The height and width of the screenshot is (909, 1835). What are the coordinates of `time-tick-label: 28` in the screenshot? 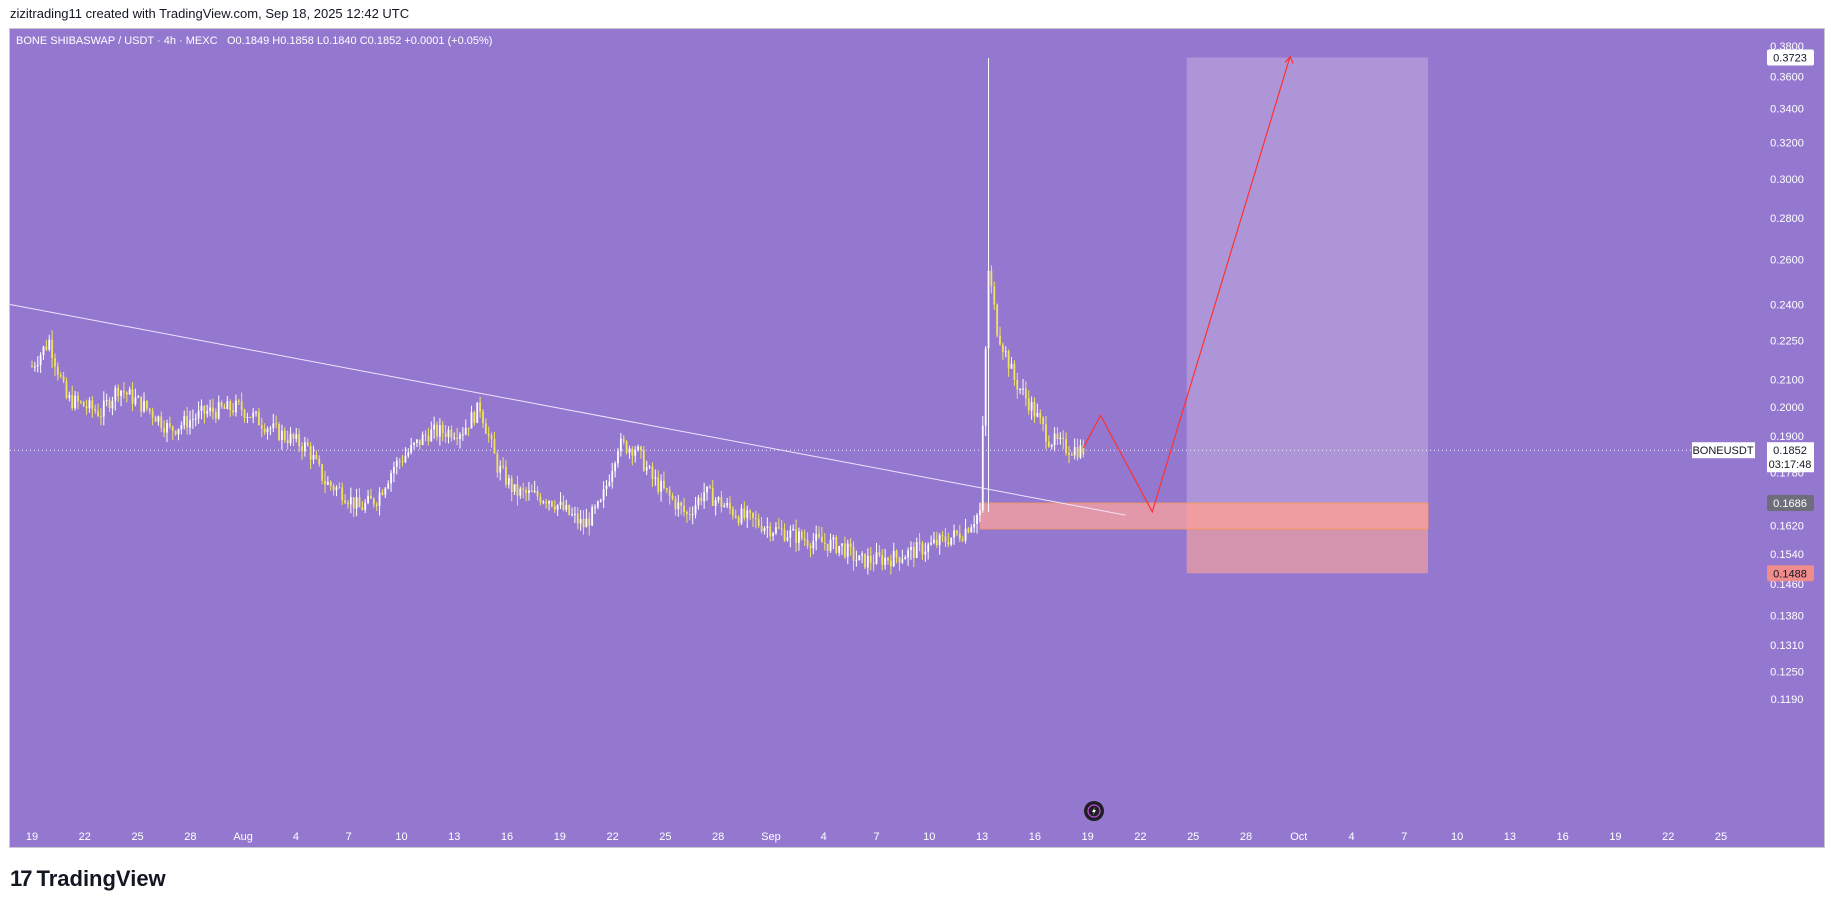 It's located at (718, 837).